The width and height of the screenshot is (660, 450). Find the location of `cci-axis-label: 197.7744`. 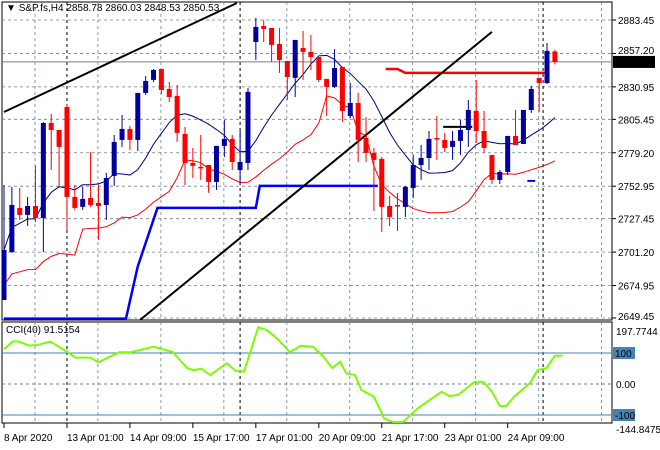

cci-axis-label: 197.7744 is located at coordinates (637, 332).